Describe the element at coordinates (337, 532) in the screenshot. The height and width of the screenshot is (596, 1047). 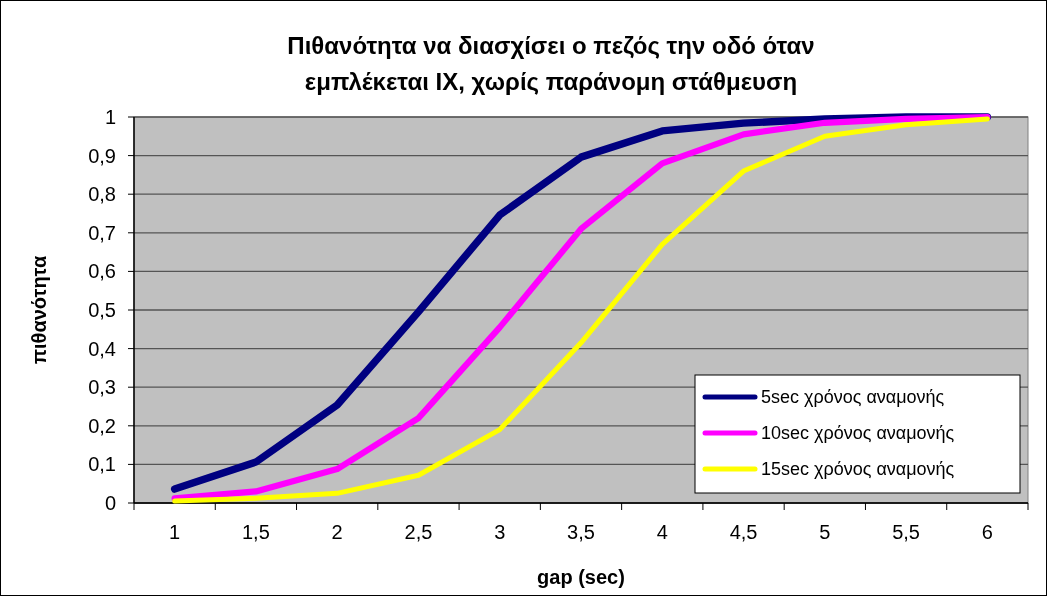
I see `x-tick-label: 2` at that location.